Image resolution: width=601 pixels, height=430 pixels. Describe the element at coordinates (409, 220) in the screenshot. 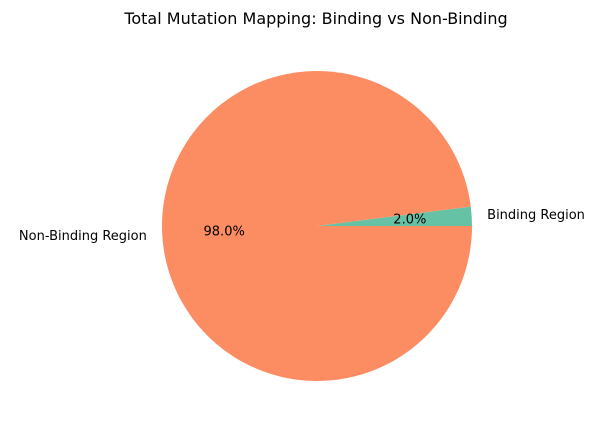

I see `slice-percent-label: 2.0%` at that location.